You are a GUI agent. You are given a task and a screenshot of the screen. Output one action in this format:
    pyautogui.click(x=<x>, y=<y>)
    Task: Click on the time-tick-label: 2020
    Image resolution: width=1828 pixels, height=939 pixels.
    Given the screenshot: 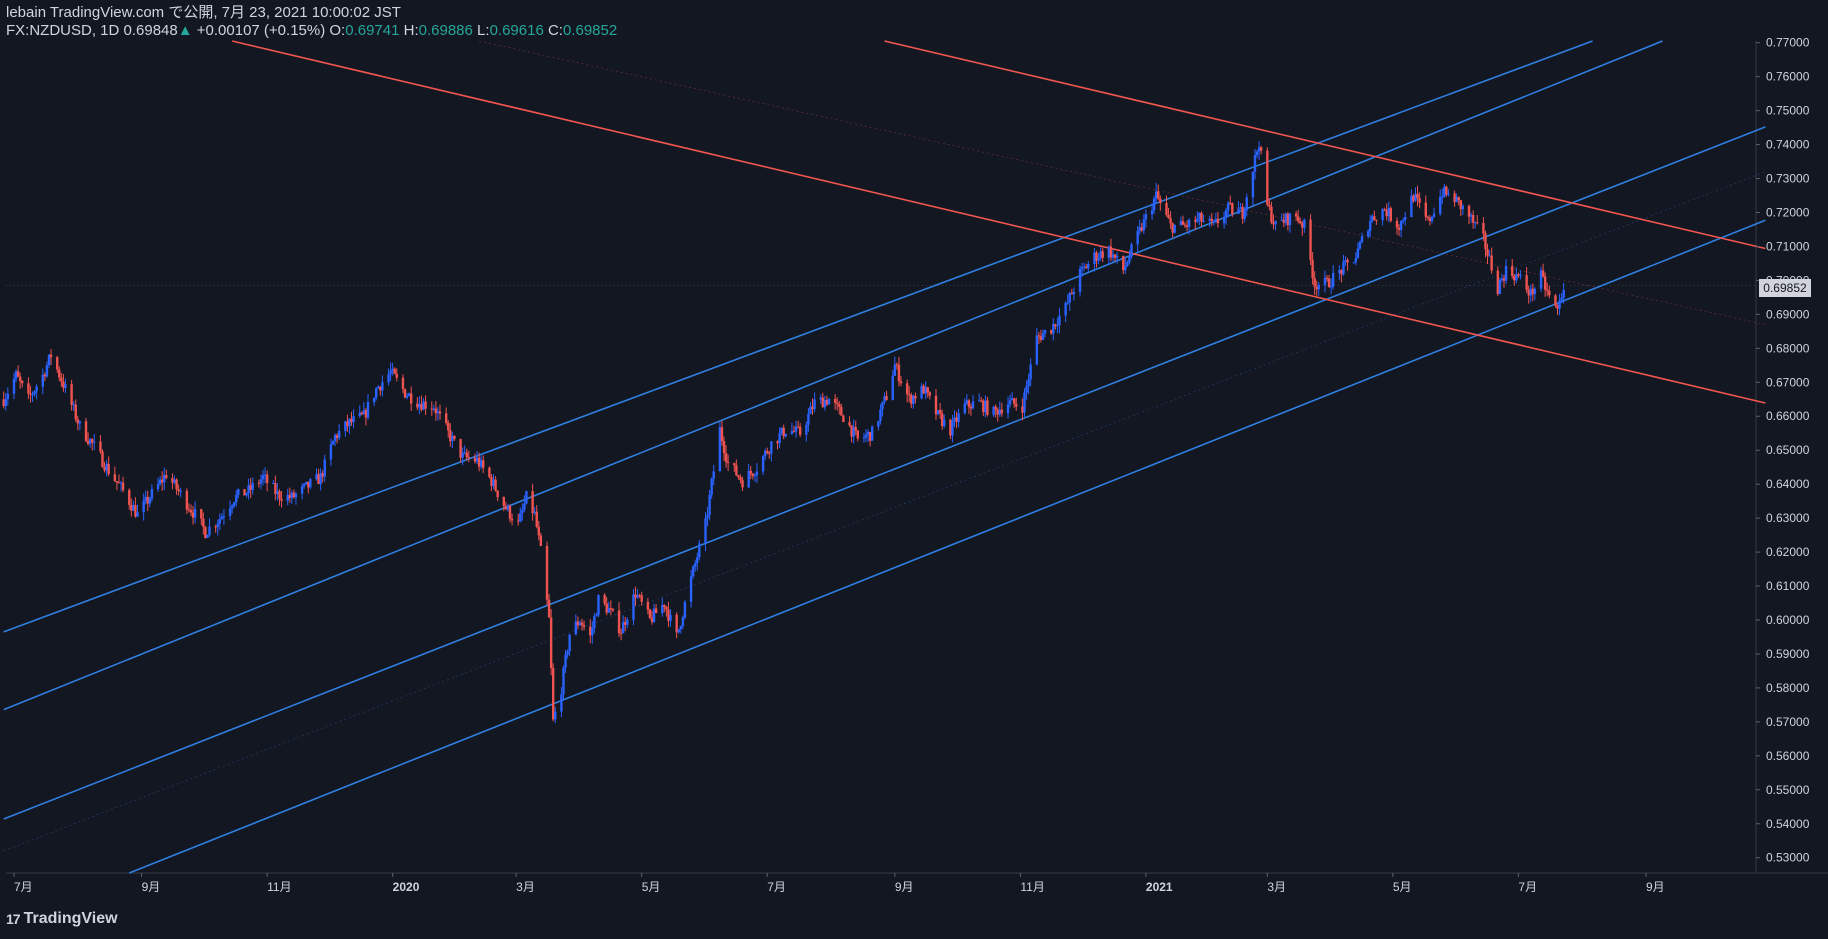 What is the action you would take?
    pyautogui.click(x=406, y=887)
    